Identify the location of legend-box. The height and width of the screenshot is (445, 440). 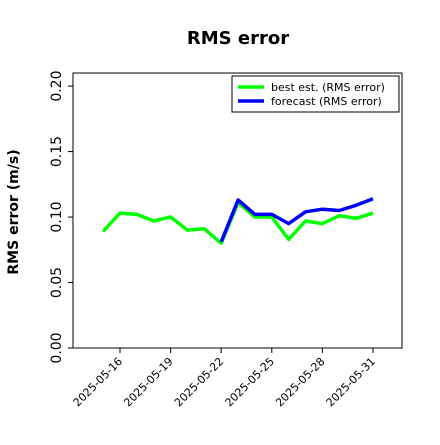
(315, 94).